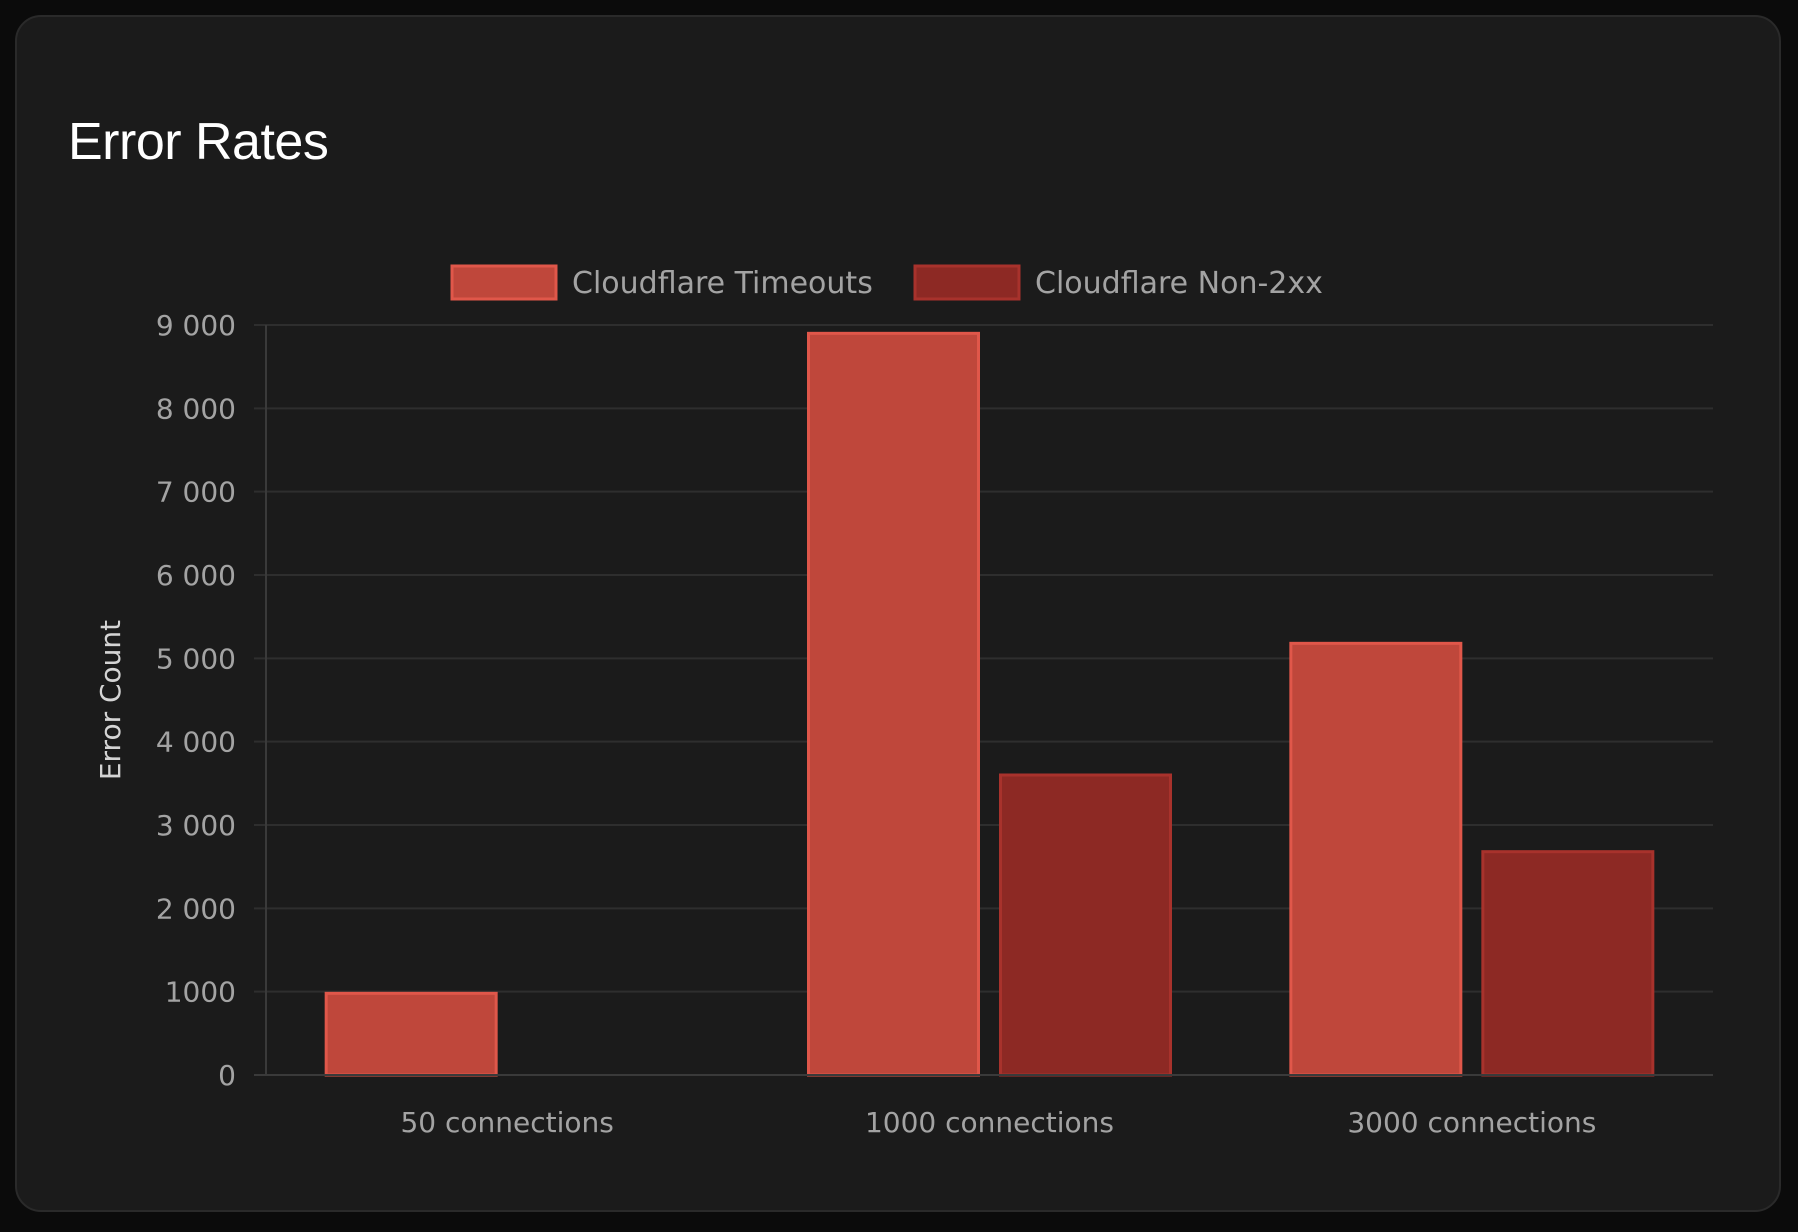 The width and height of the screenshot is (1798, 1232). Describe the element at coordinates (198, 142) in the screenshot. I see `card-title: Error Rates` at that location.